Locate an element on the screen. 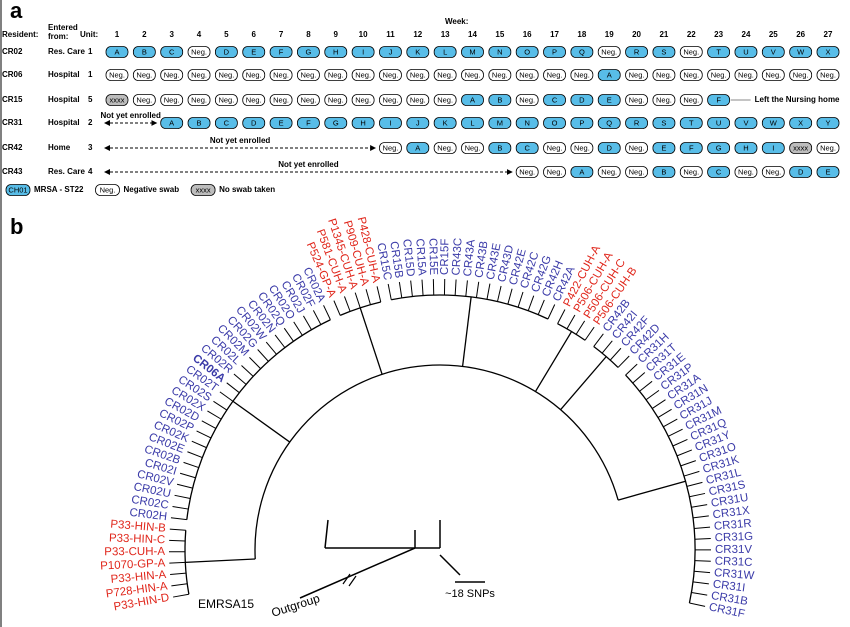  swab-label: Q is located at coordinates (609, 122).